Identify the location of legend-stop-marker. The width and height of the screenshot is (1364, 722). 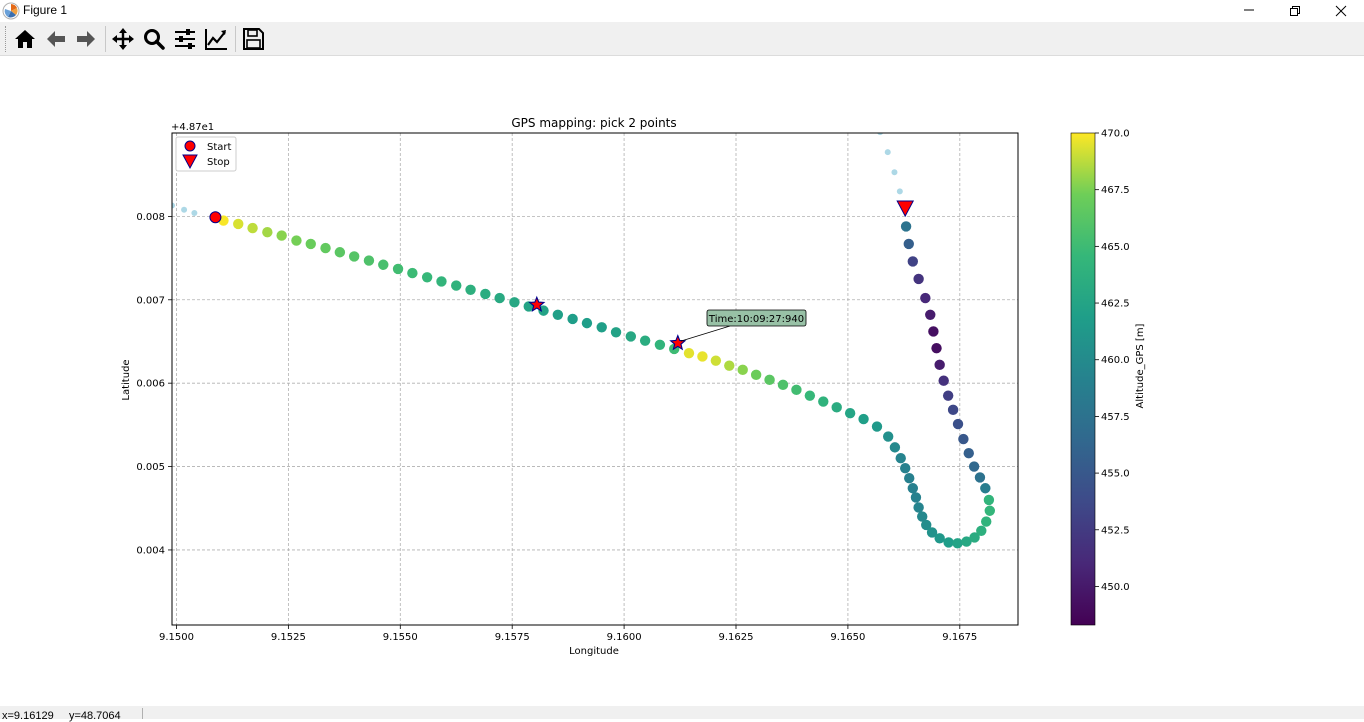
(190, 162).